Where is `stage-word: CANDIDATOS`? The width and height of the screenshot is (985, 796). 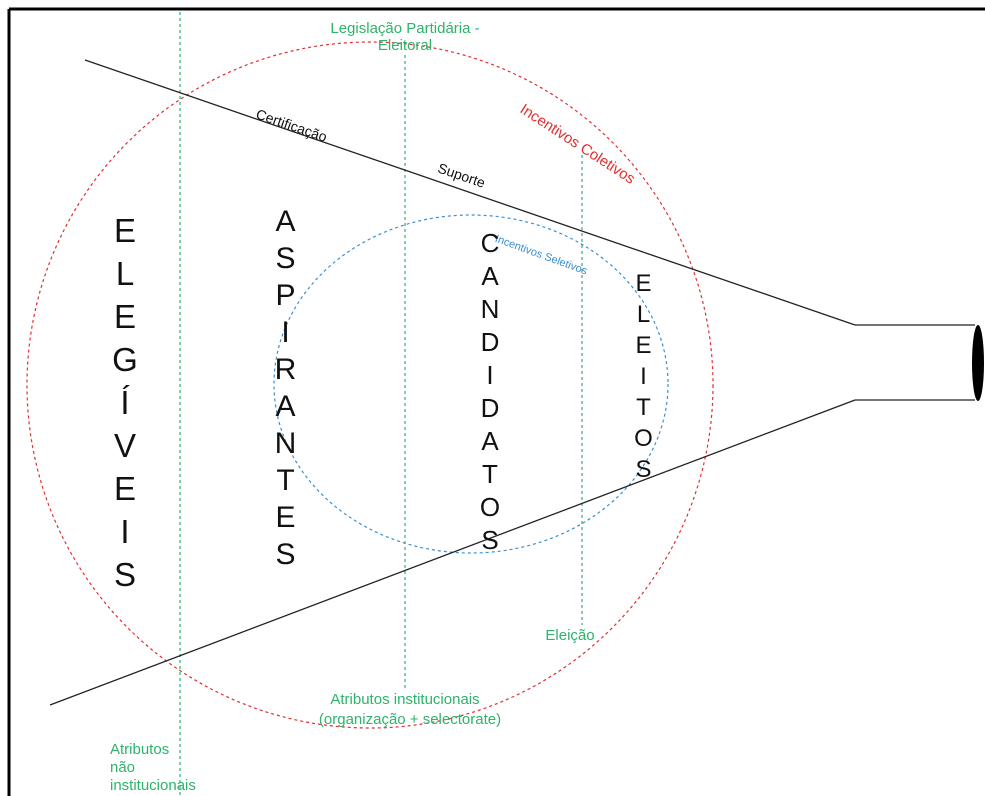 stage-word: CANDIDATOS is located at coordinates (490, 393).